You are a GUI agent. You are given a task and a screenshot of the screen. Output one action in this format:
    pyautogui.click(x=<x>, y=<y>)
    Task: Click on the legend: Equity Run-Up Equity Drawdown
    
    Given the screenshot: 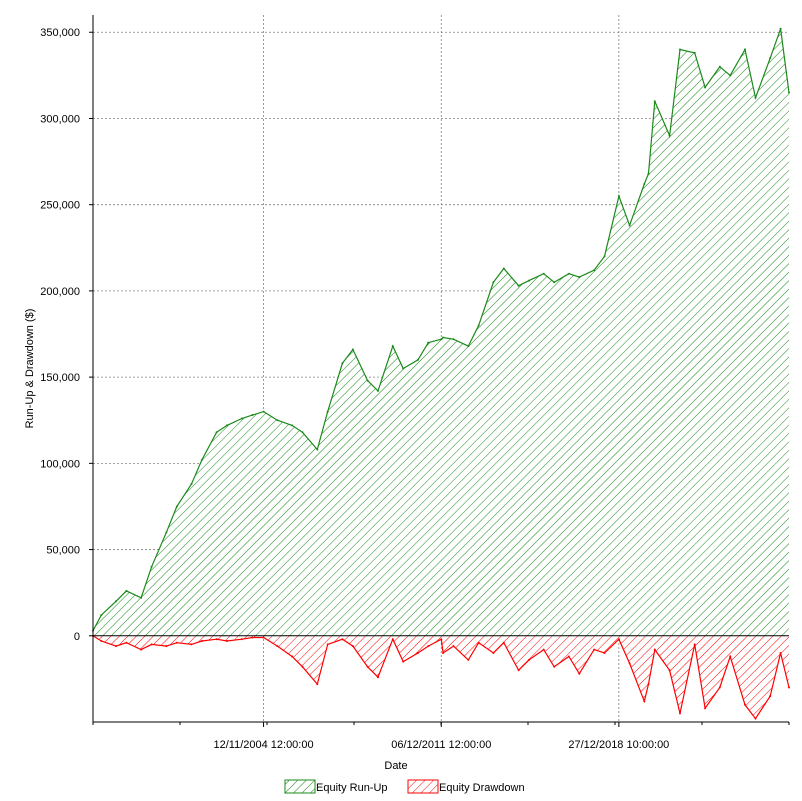 What is the action you would take?
    pyautogui.click(x=404, y=786)
    